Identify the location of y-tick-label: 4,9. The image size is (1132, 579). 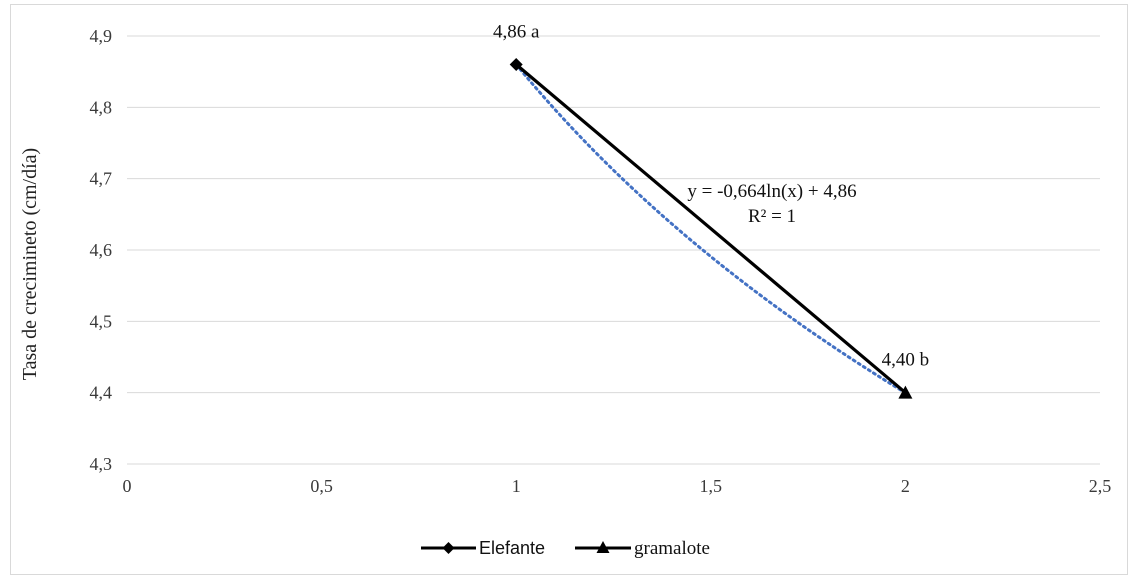
(101, 36).